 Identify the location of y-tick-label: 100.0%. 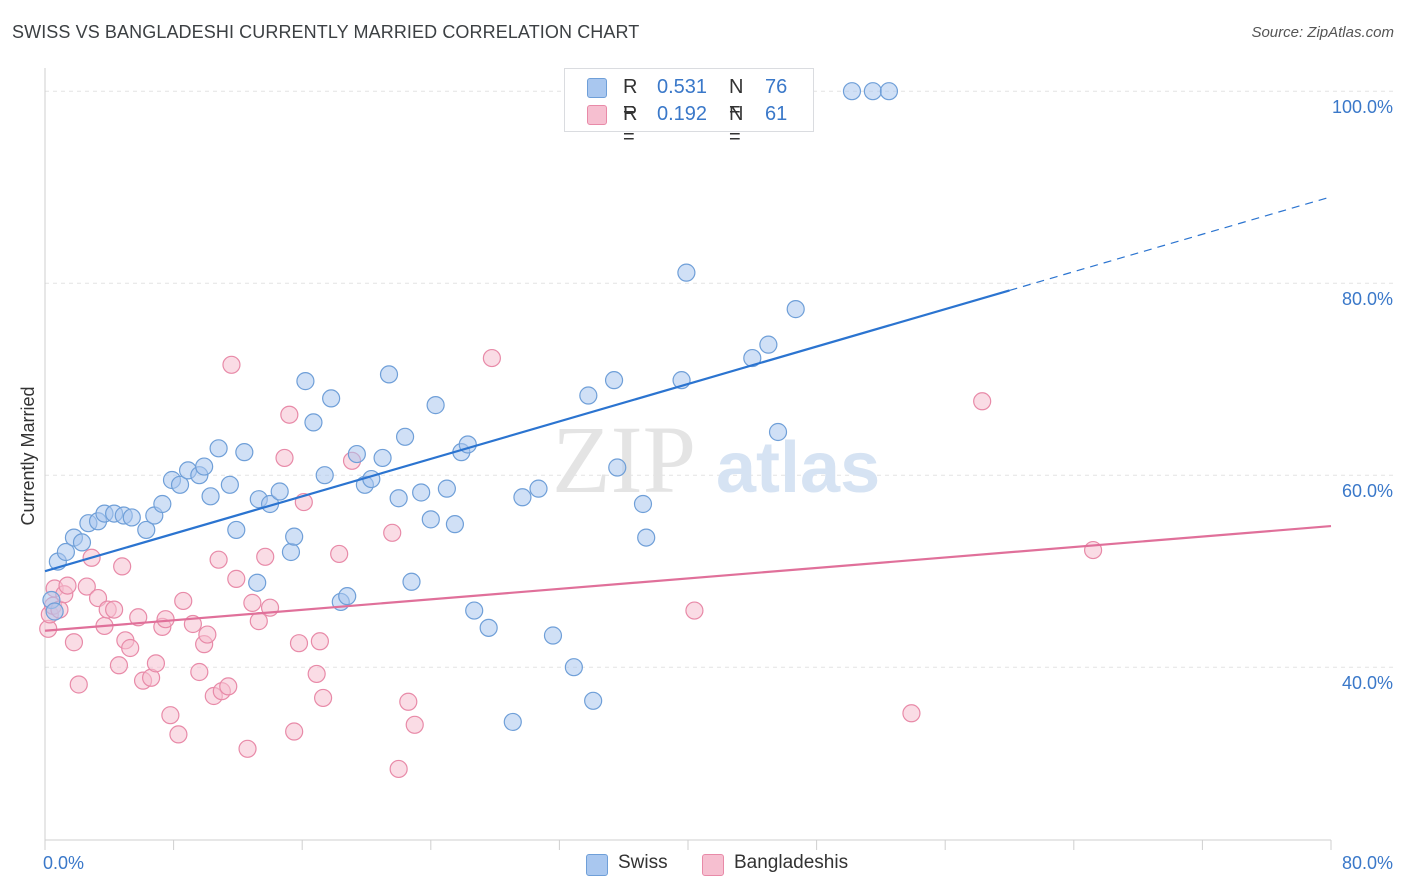
(1362, 107).